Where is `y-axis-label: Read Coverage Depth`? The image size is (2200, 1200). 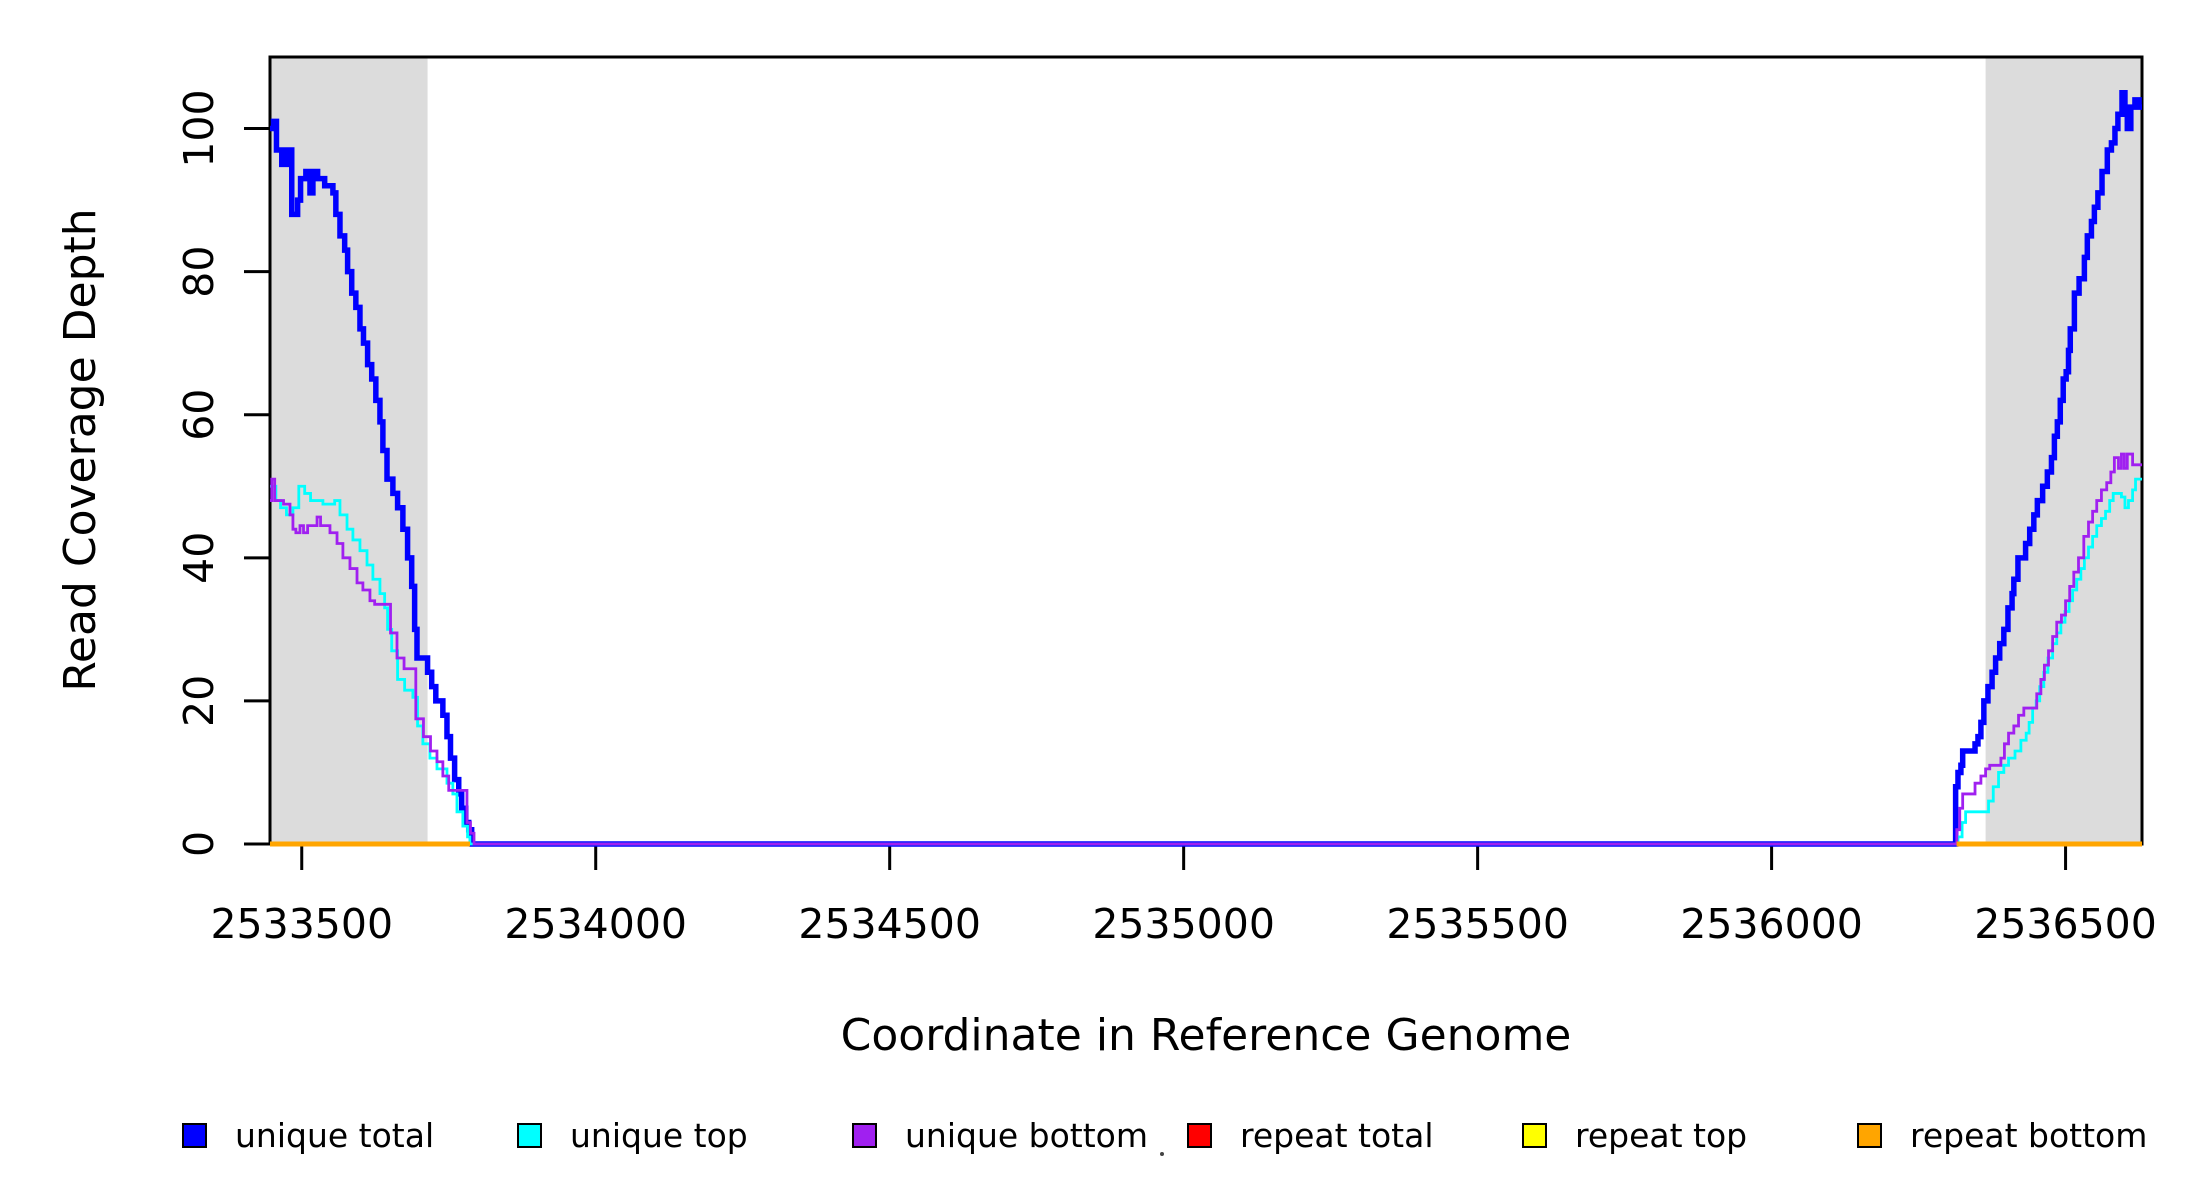 y-axis-label: Read Coverage Depth is located at coordinates (80, 449).